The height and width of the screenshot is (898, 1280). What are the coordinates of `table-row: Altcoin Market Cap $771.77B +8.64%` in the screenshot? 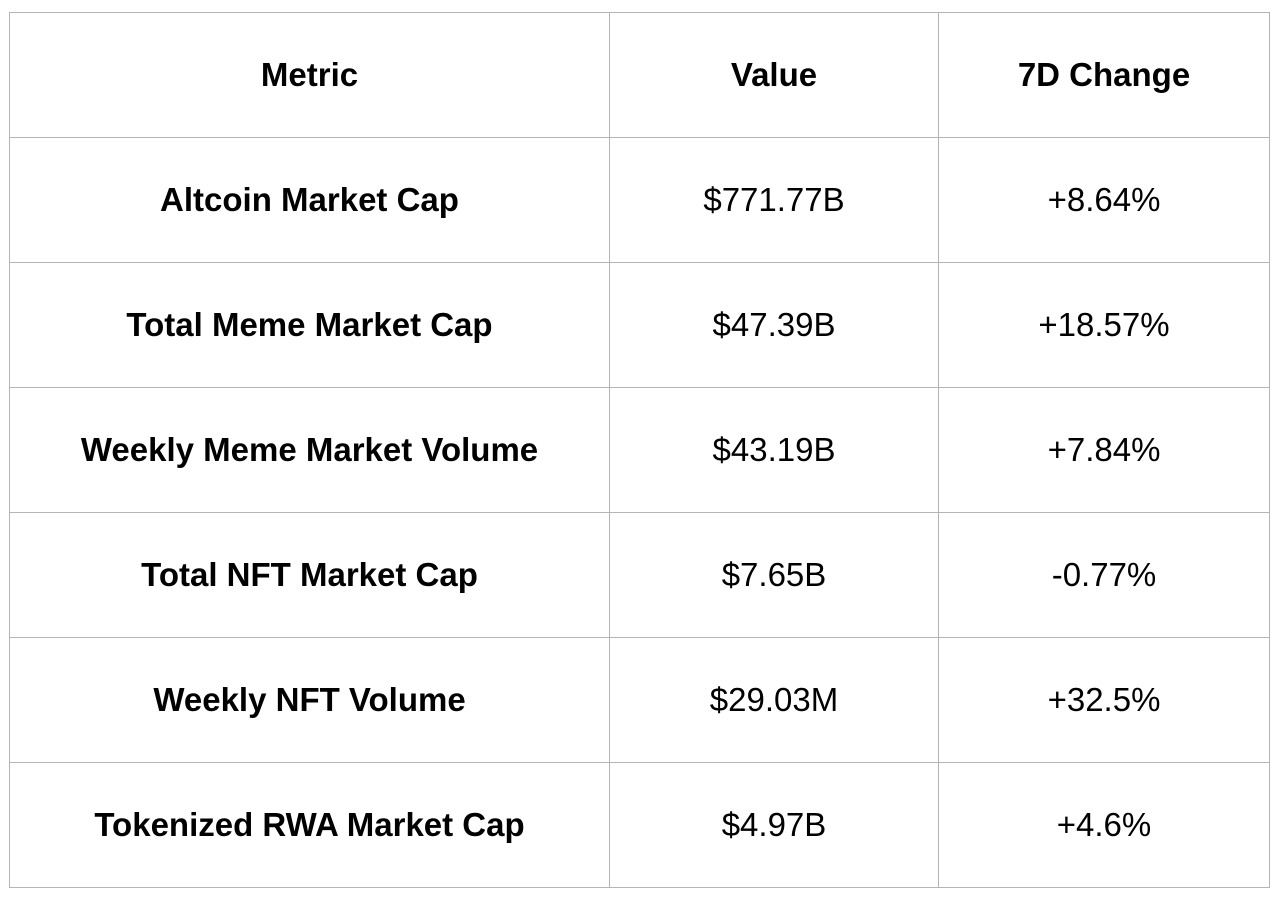 It's located at (639, 200).